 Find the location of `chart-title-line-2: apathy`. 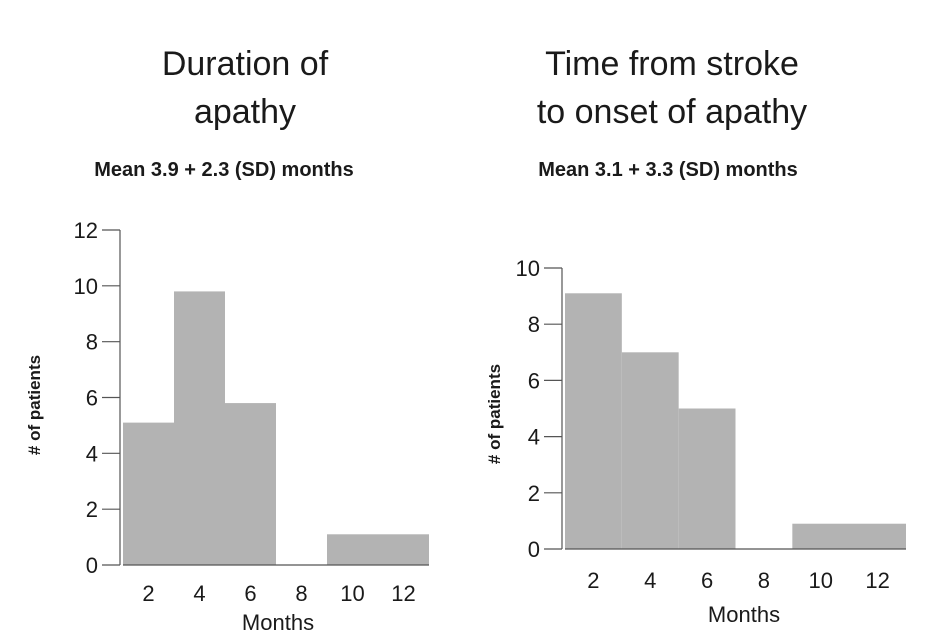

chart-title-line-2: apathy is located at coordinates (245, 112).